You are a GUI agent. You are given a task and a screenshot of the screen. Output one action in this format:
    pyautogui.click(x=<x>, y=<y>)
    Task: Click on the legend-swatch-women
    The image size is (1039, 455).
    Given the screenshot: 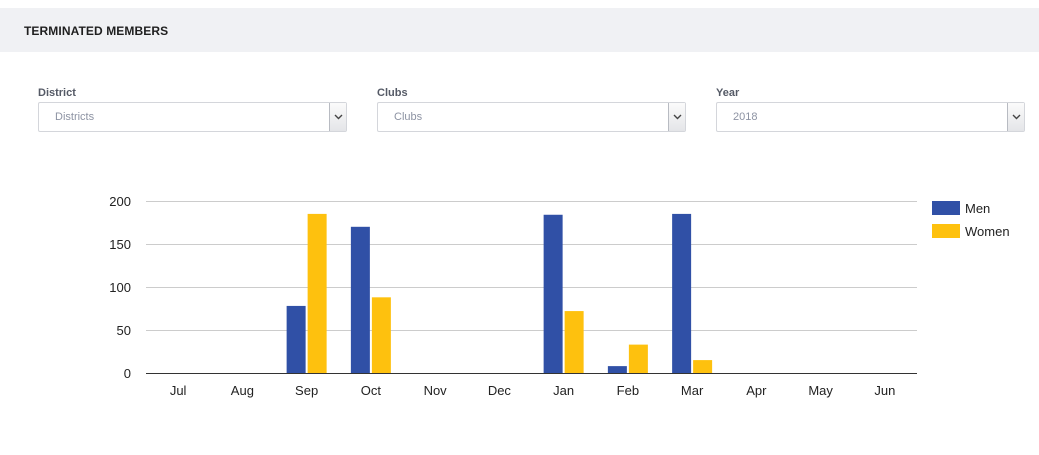 What is the action you would take?
    pyautogui.click(x=946, y=231)
    